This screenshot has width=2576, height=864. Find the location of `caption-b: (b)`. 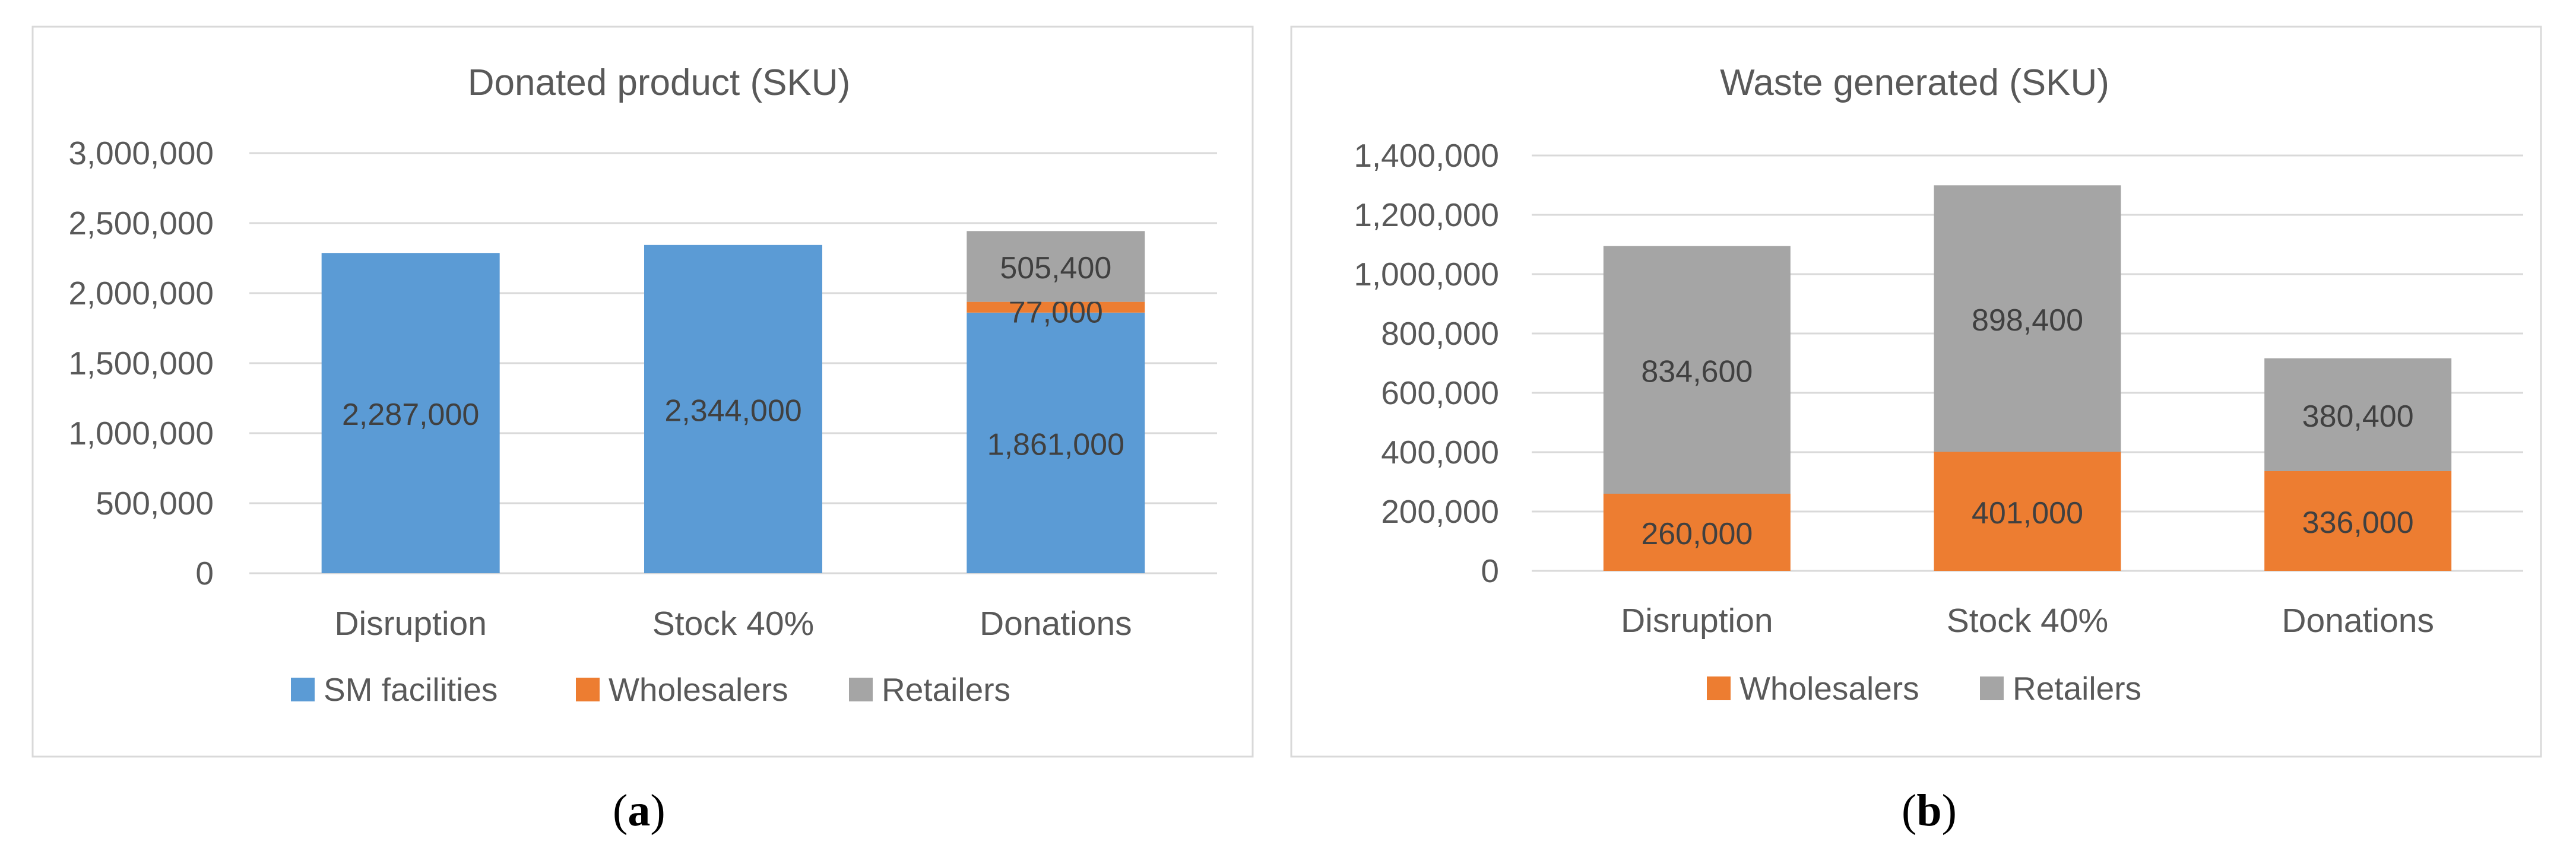

caption-b: (b) is located at coordinates (1930, 811).